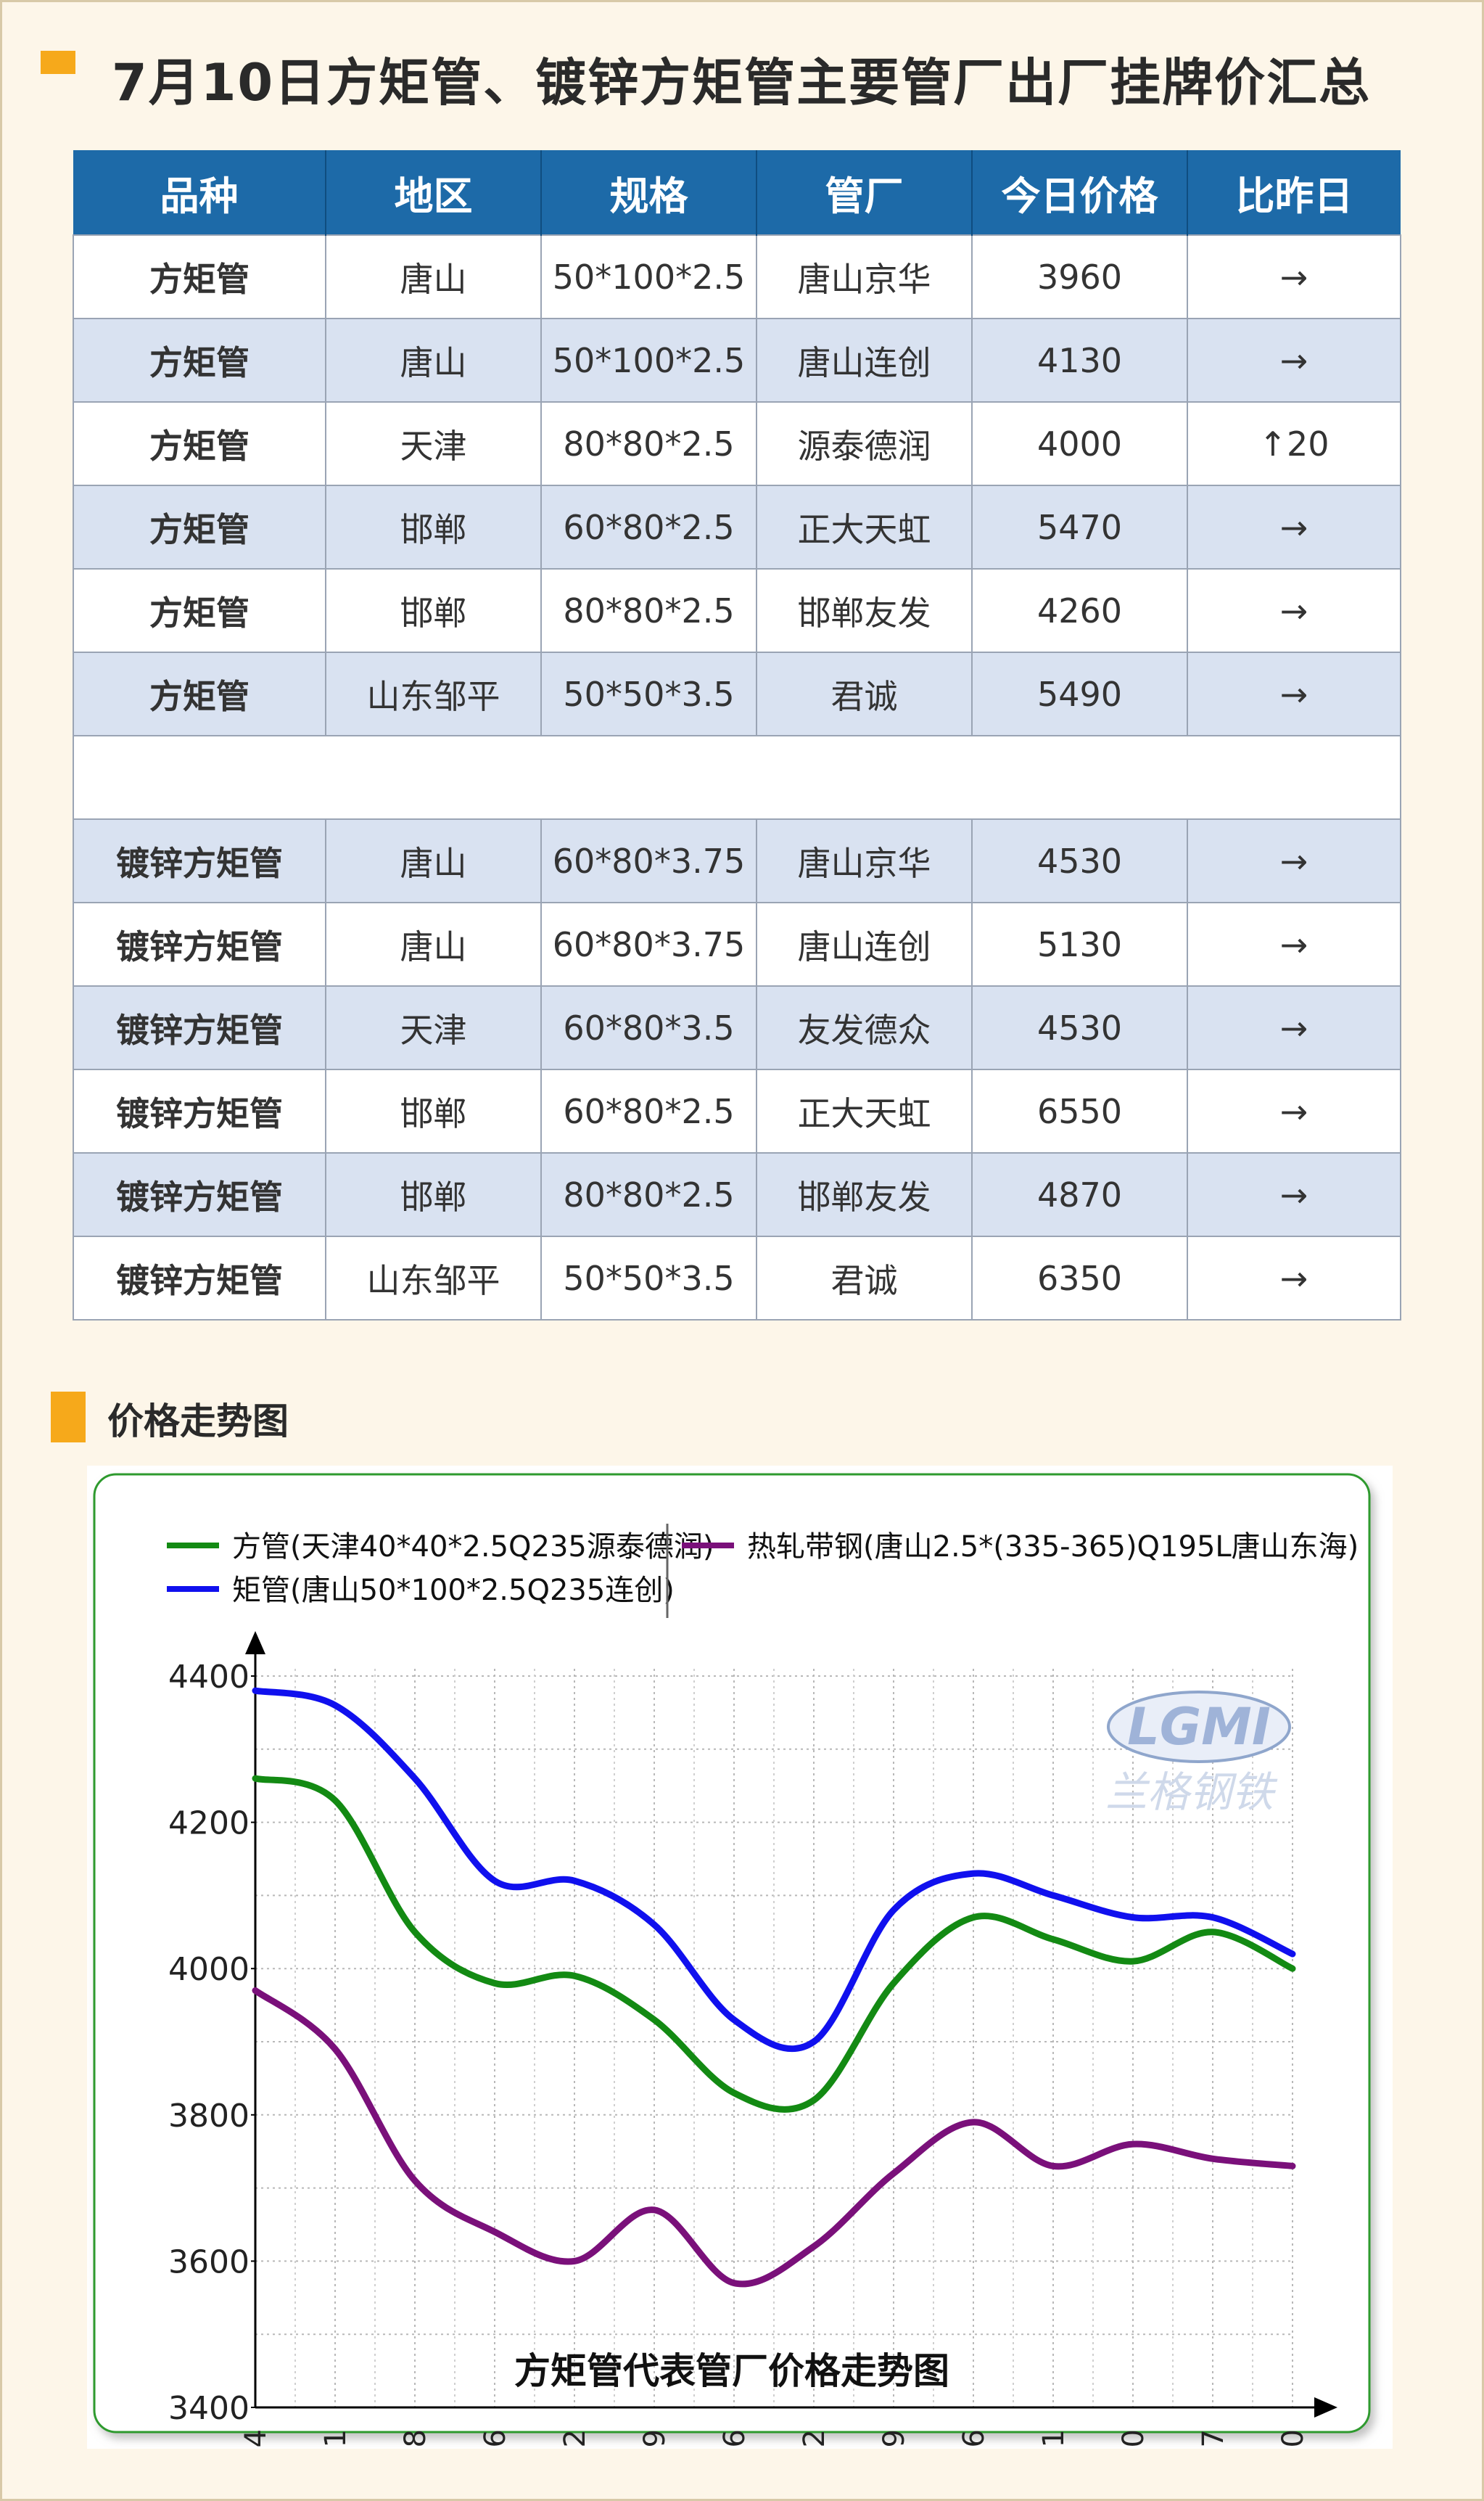 Image resolution: width=1484 pixels, height=2501 pixels. I want to click on x-tick-label: 23.07.10, so click(1293, 2439).